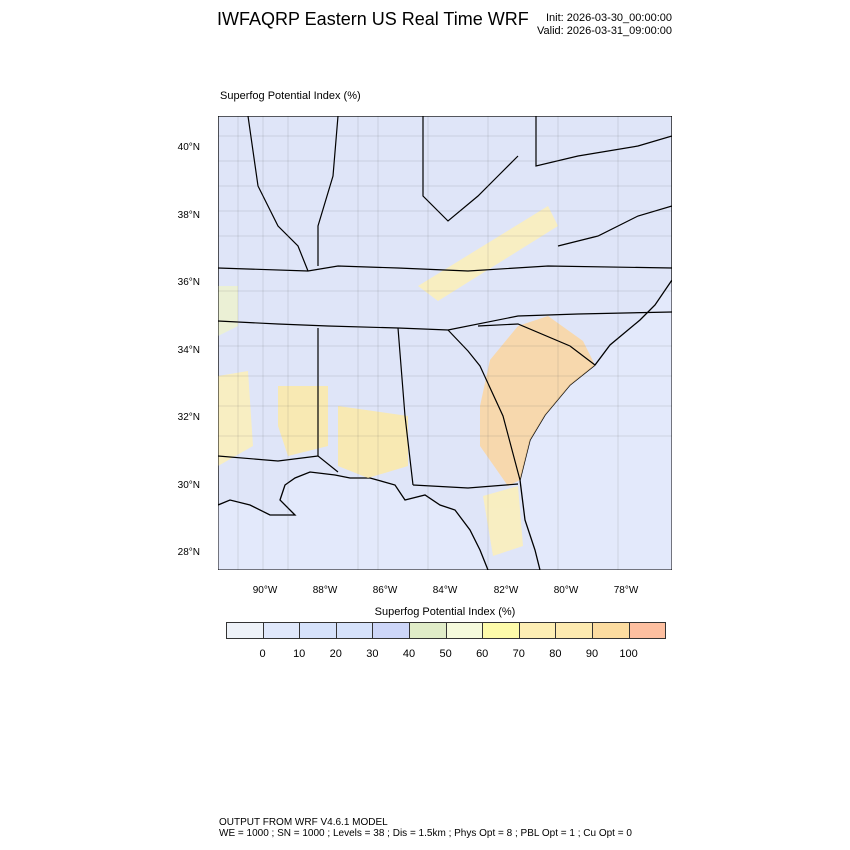 The width and height of the screenshot is (850, 850). Describe the element at coordinates (188, 417) in the screenshot. I see `lat-tick-label: 32°N` at that location.